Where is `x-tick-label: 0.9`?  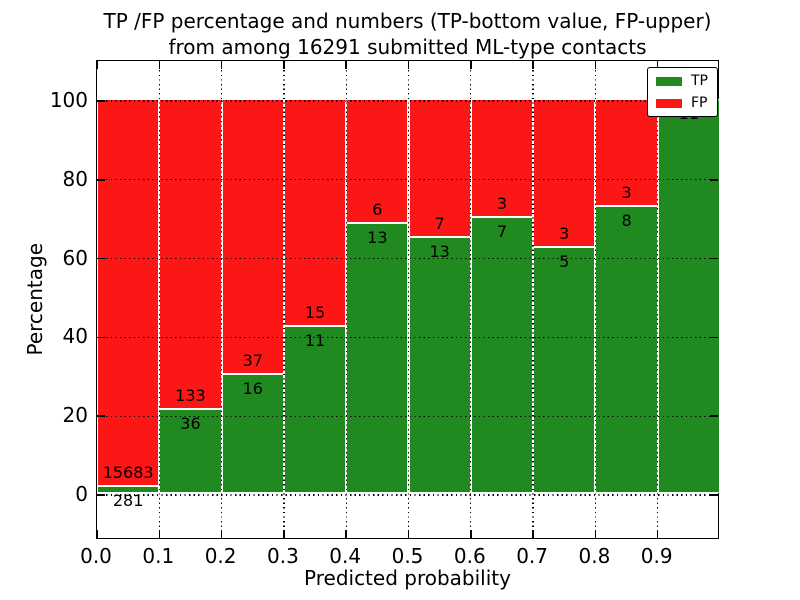 x-tick-label: 0.9 is located at coordinates (656, 556).